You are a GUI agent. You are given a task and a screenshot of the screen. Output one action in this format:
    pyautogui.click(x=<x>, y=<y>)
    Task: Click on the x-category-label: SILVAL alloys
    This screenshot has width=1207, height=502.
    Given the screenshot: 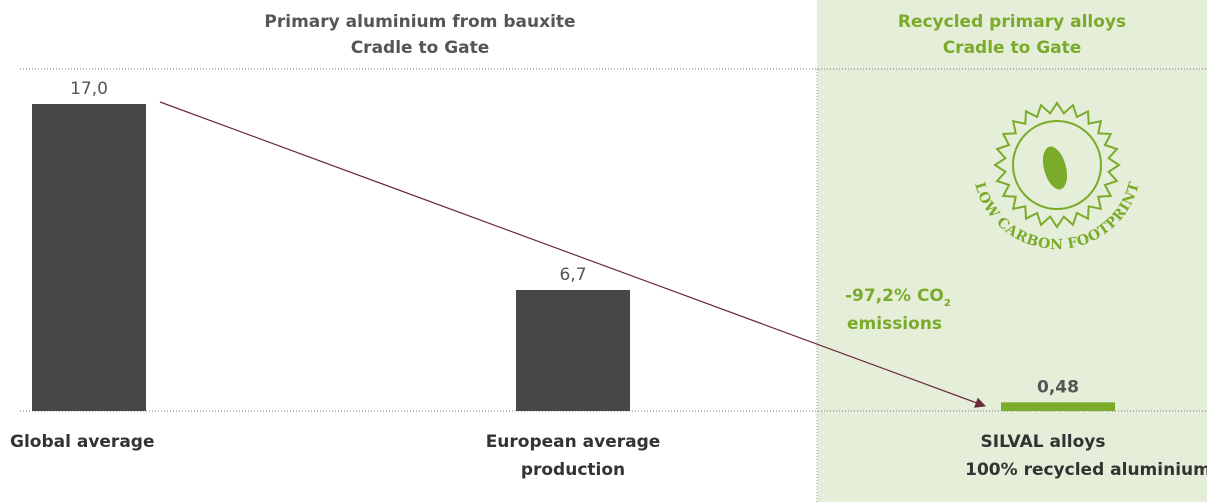 What is the action you would take?
    pyautogui.click(x=1043, y=442)
    